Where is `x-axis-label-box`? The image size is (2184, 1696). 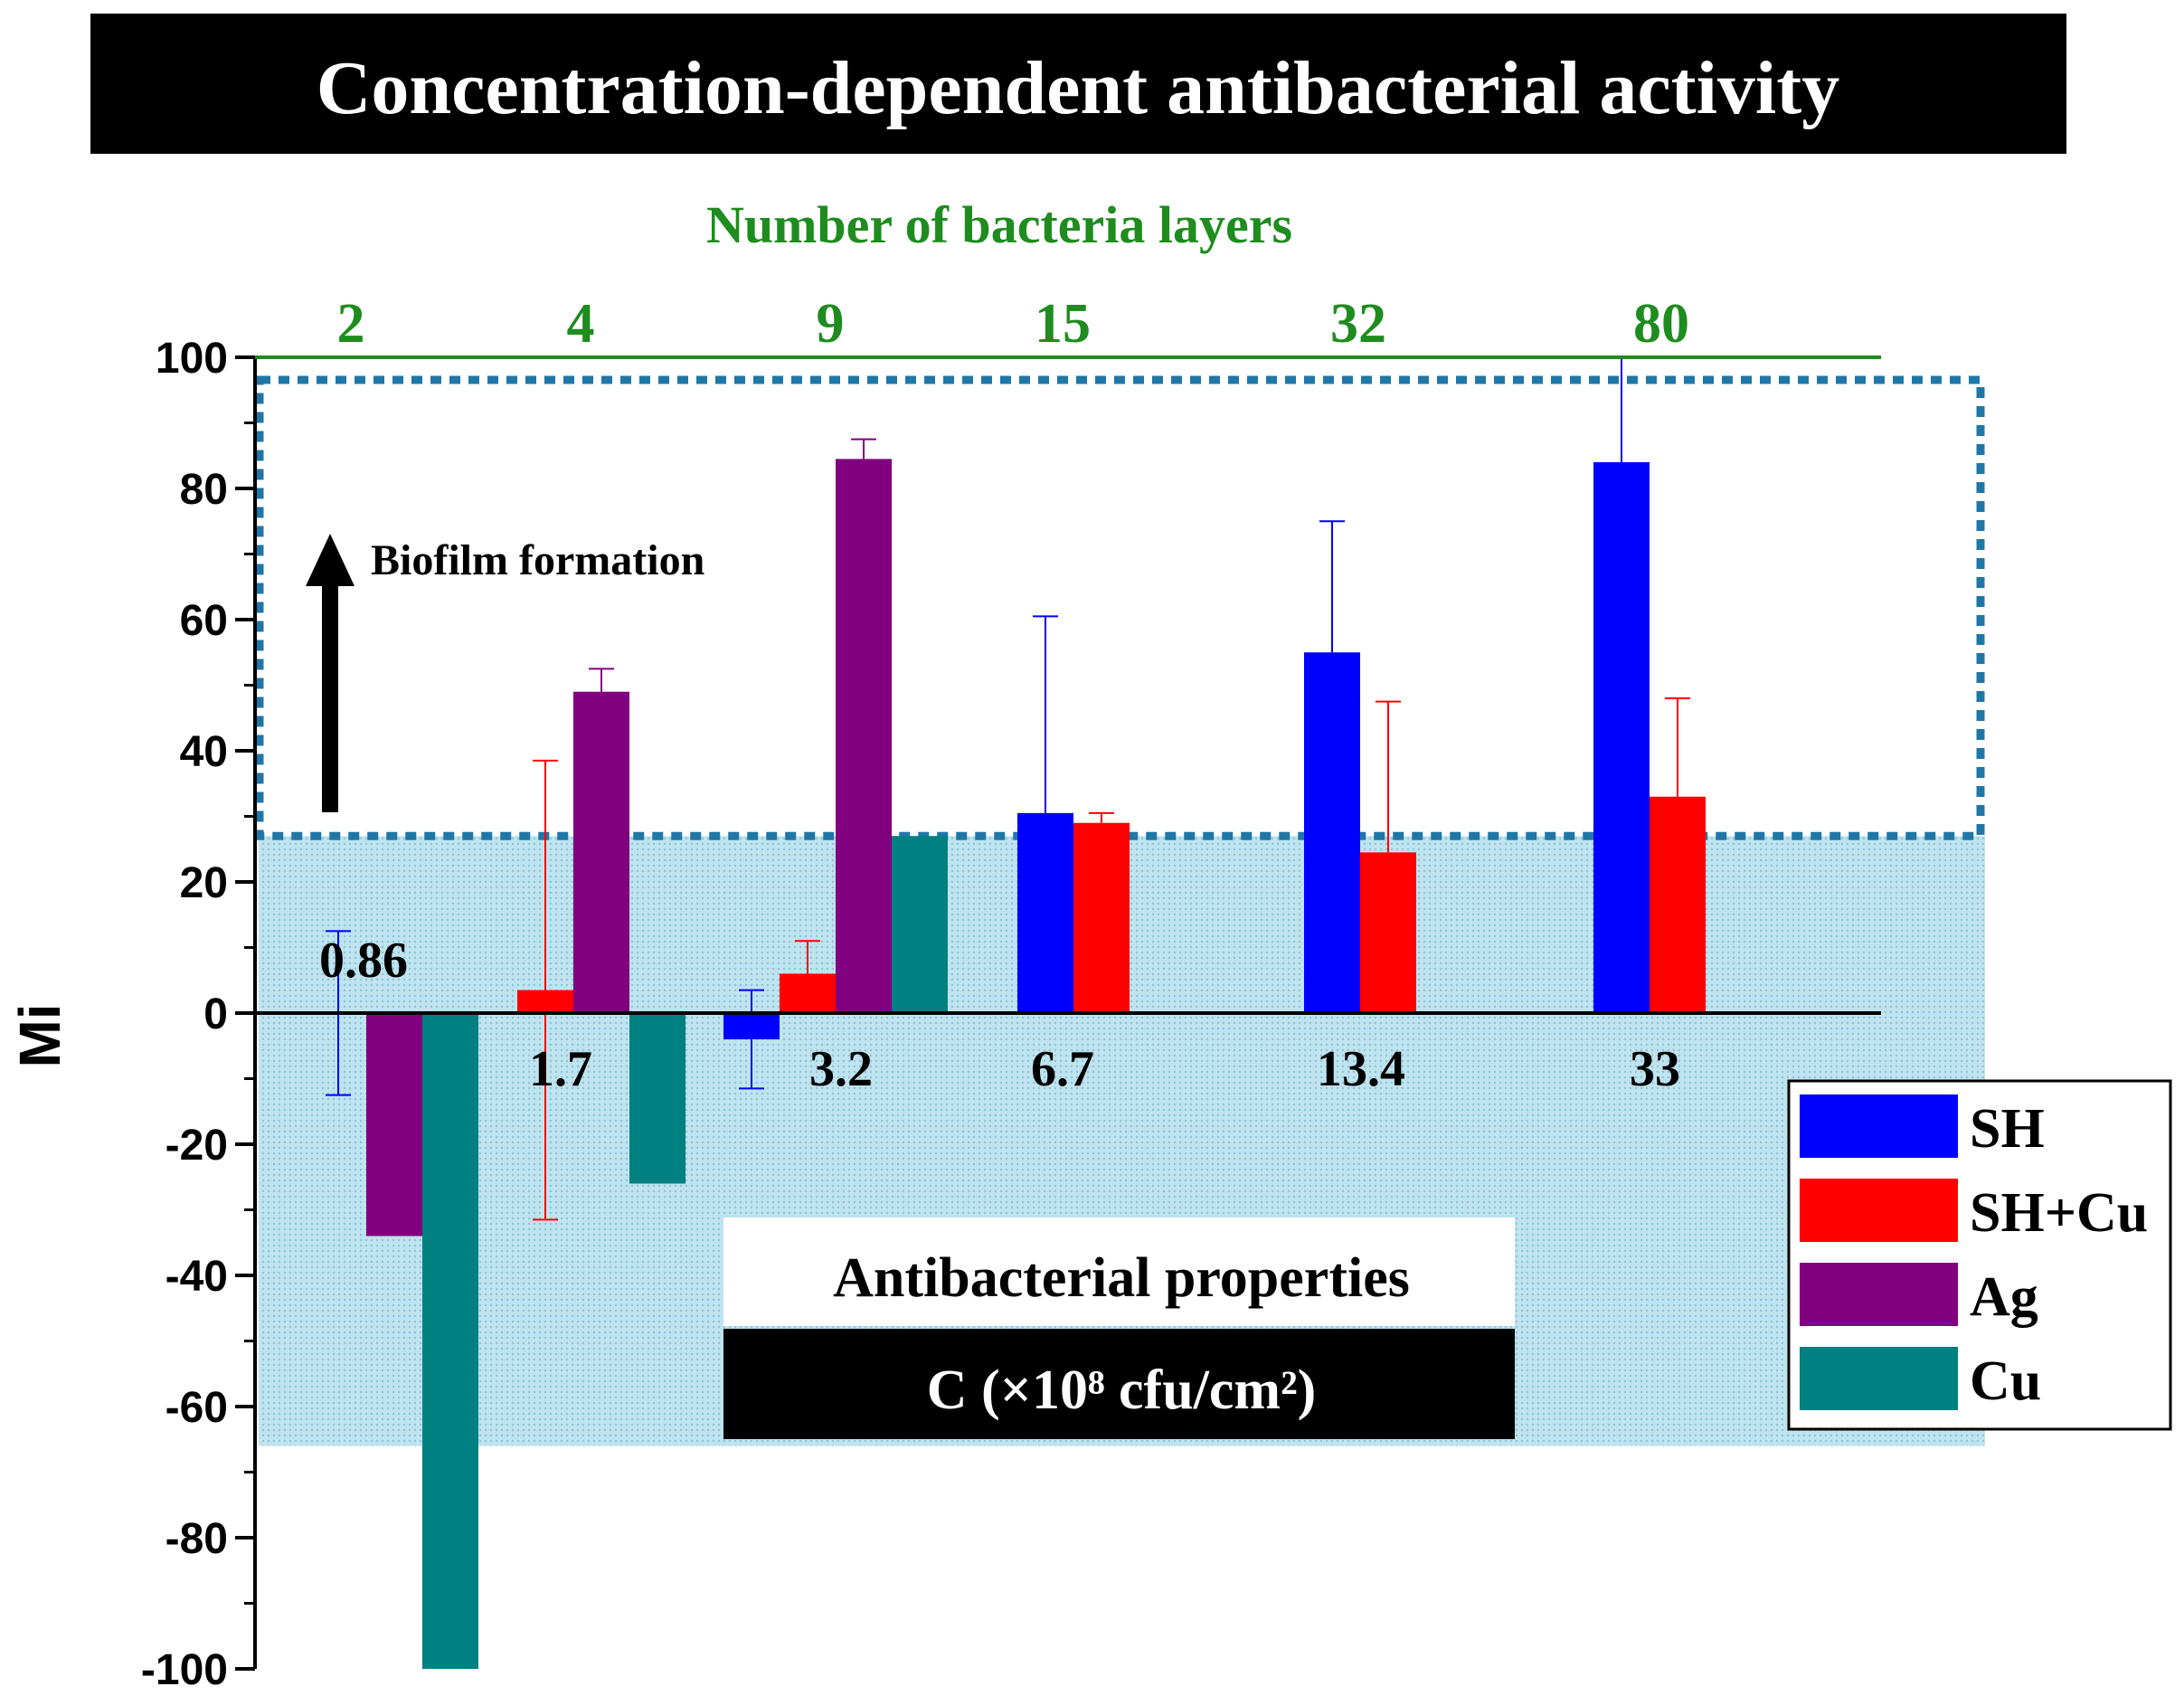 x-axis-label-box is located at coordinates (1119, 1384).